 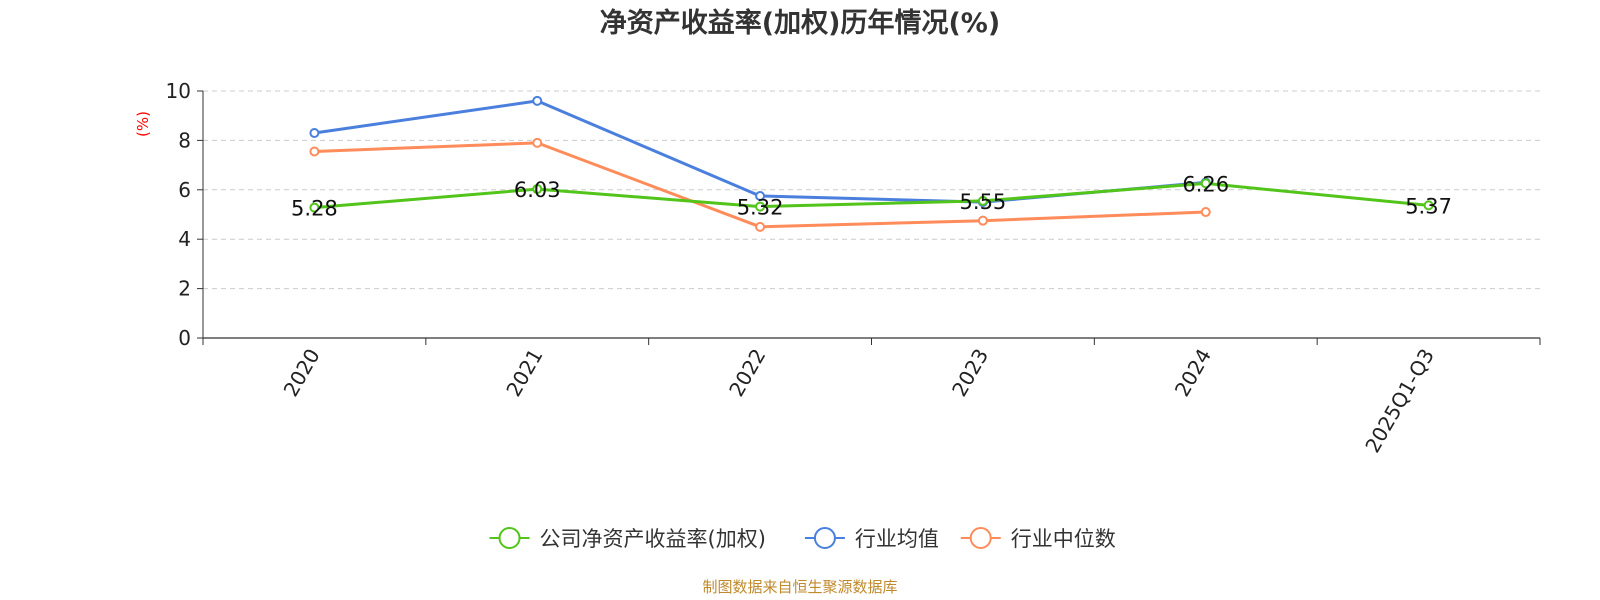 What do you see at coordinates (184, 338) in the screenshot?
I see `y-tick-label: 0` at bounding box center [184, 338].